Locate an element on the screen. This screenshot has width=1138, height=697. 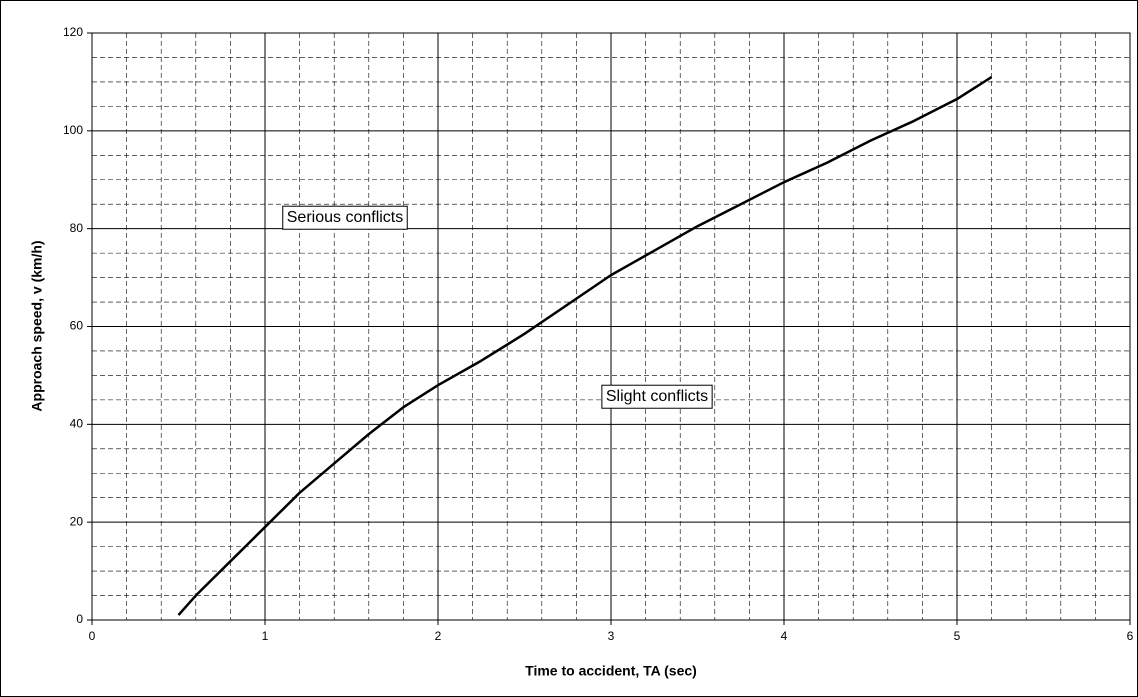
annotation: Slight conflicts is located at coordinates (657, 396).